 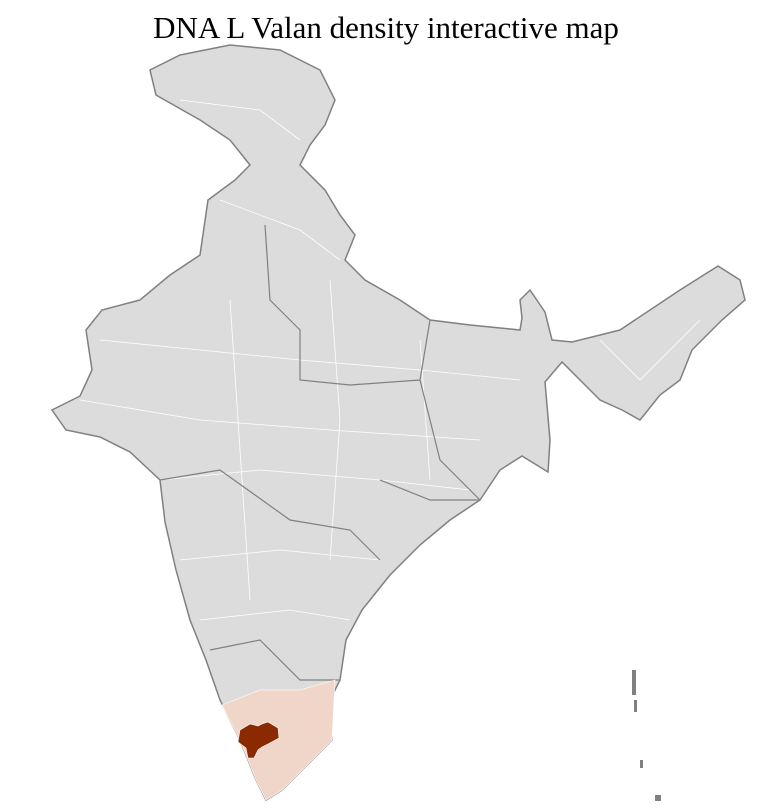 I want to click on andaman-islands, so click(x=646, y=735).